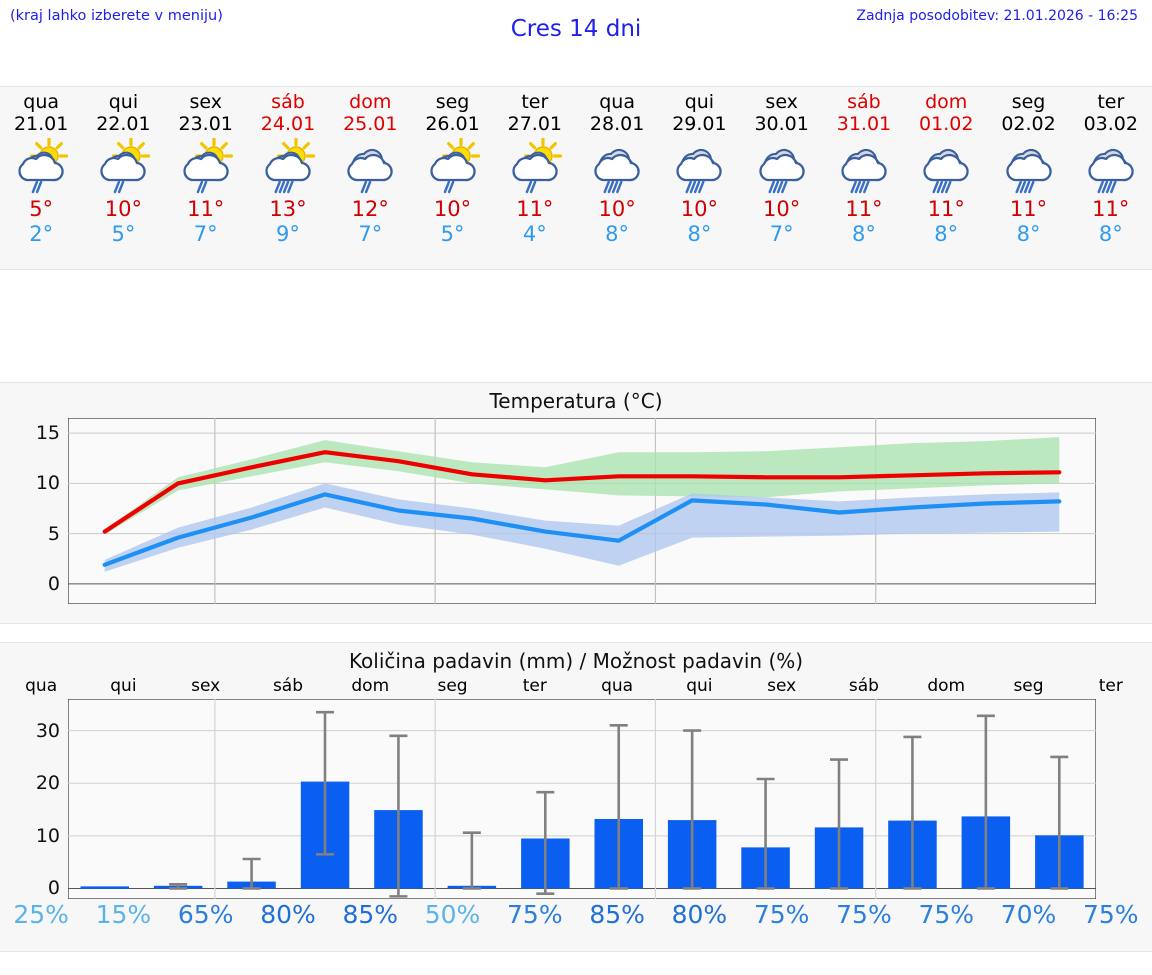 The height and width of the screenshot is (975, 1152). What do you see at coordinates (41, 914) in the screenshot?
I see `precipitation-probability: 25%` at bounding box center [41, 914].